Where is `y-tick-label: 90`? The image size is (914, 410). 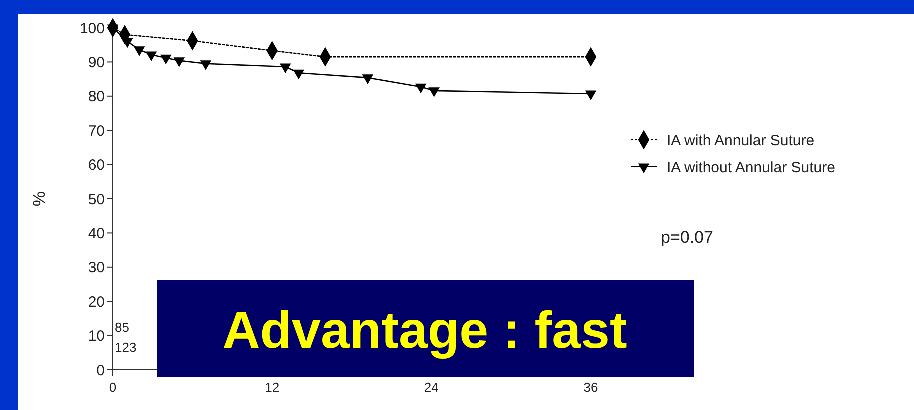 y-tick-label: 90 is located at coordinates (96, 63).